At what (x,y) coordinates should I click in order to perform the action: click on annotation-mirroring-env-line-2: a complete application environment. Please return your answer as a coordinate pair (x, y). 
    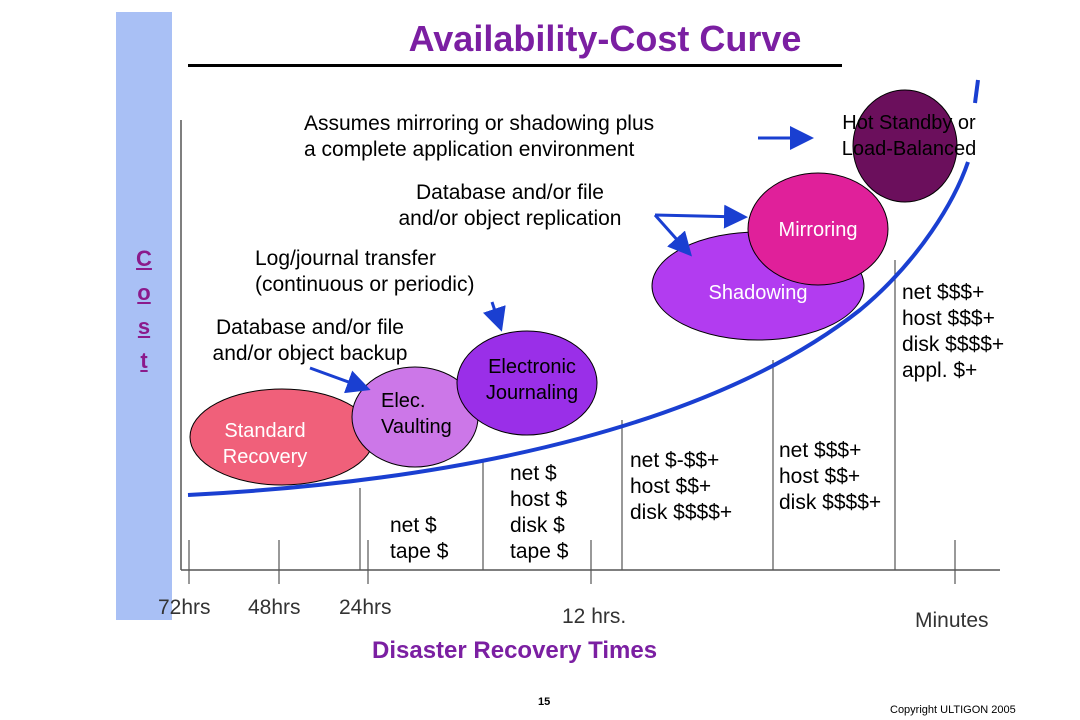
    Looking at the image, I should click on (469, 149).